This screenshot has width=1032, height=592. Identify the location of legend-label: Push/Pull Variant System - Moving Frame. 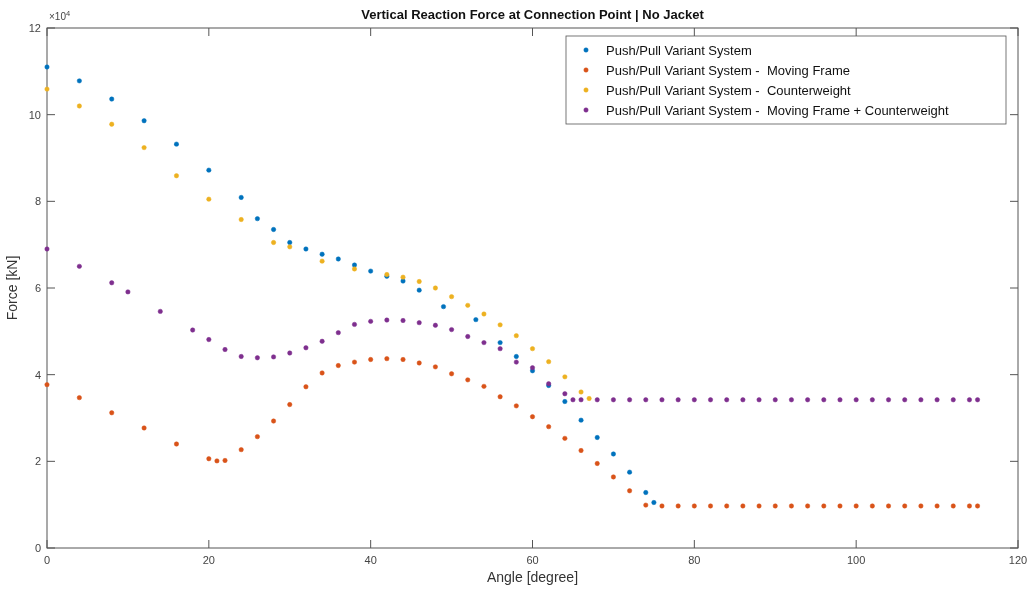
(728, 70).